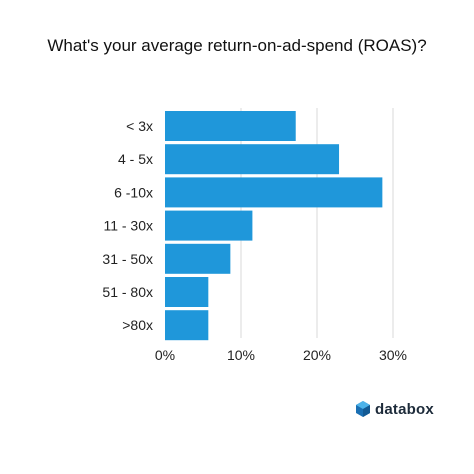 This screenshot has height=474, width=474. Describe the element at coordinates (404, 409) in the screenshot. I see `databox-logo-text: databox` at that location.